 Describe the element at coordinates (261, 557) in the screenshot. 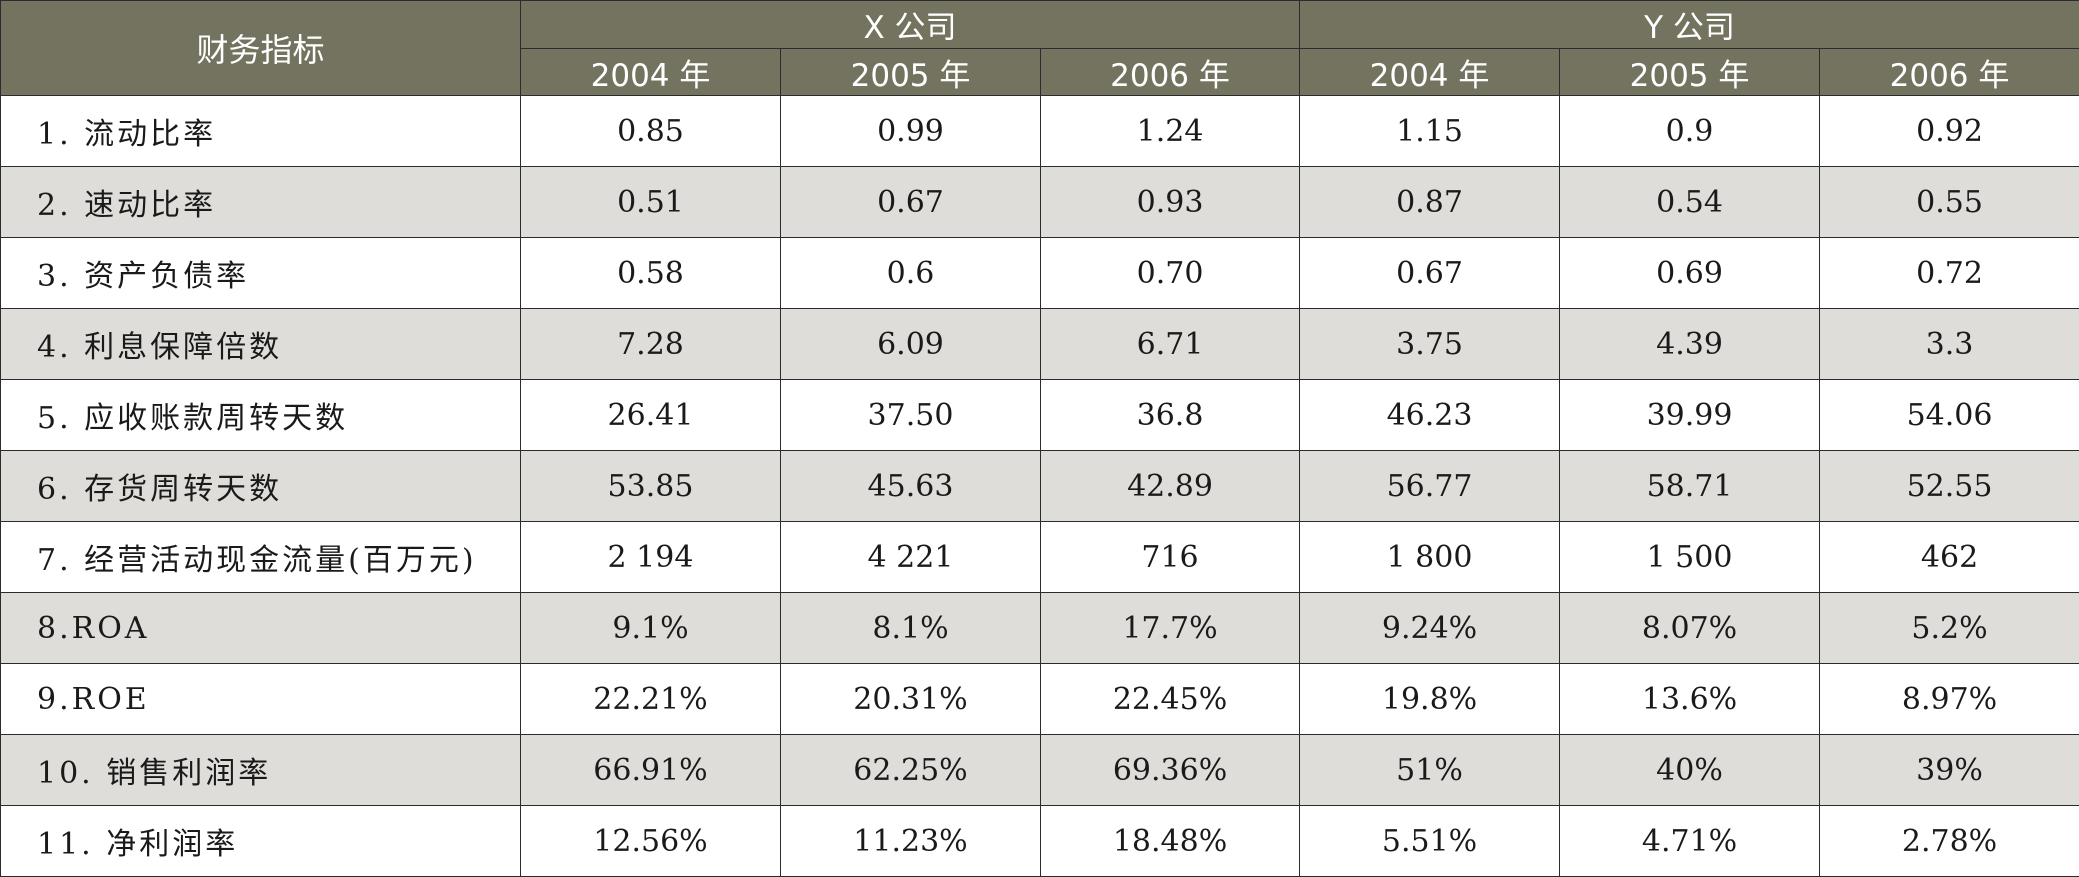

I see `row-label: 7. 经营活动现金流量(百万元)` at that location.